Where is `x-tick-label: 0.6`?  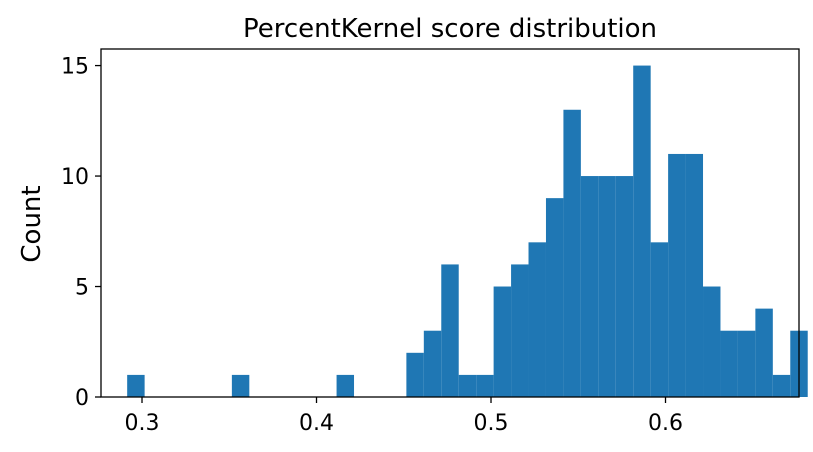
x-tick-label: 0.6 is located at coordinates (665, 423).